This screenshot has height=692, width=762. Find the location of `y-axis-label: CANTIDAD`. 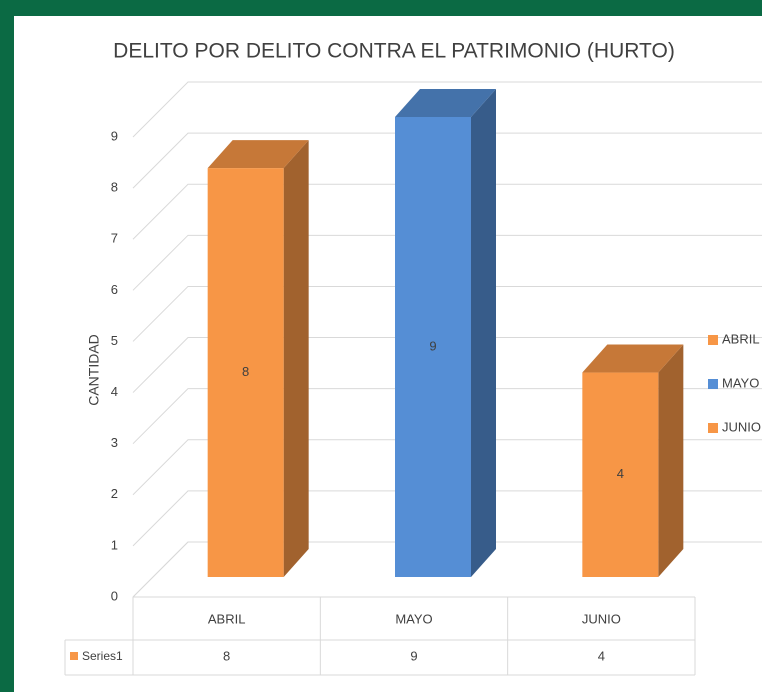

y-axis-label: CANTIDAD is located at coordinates (94, 370).